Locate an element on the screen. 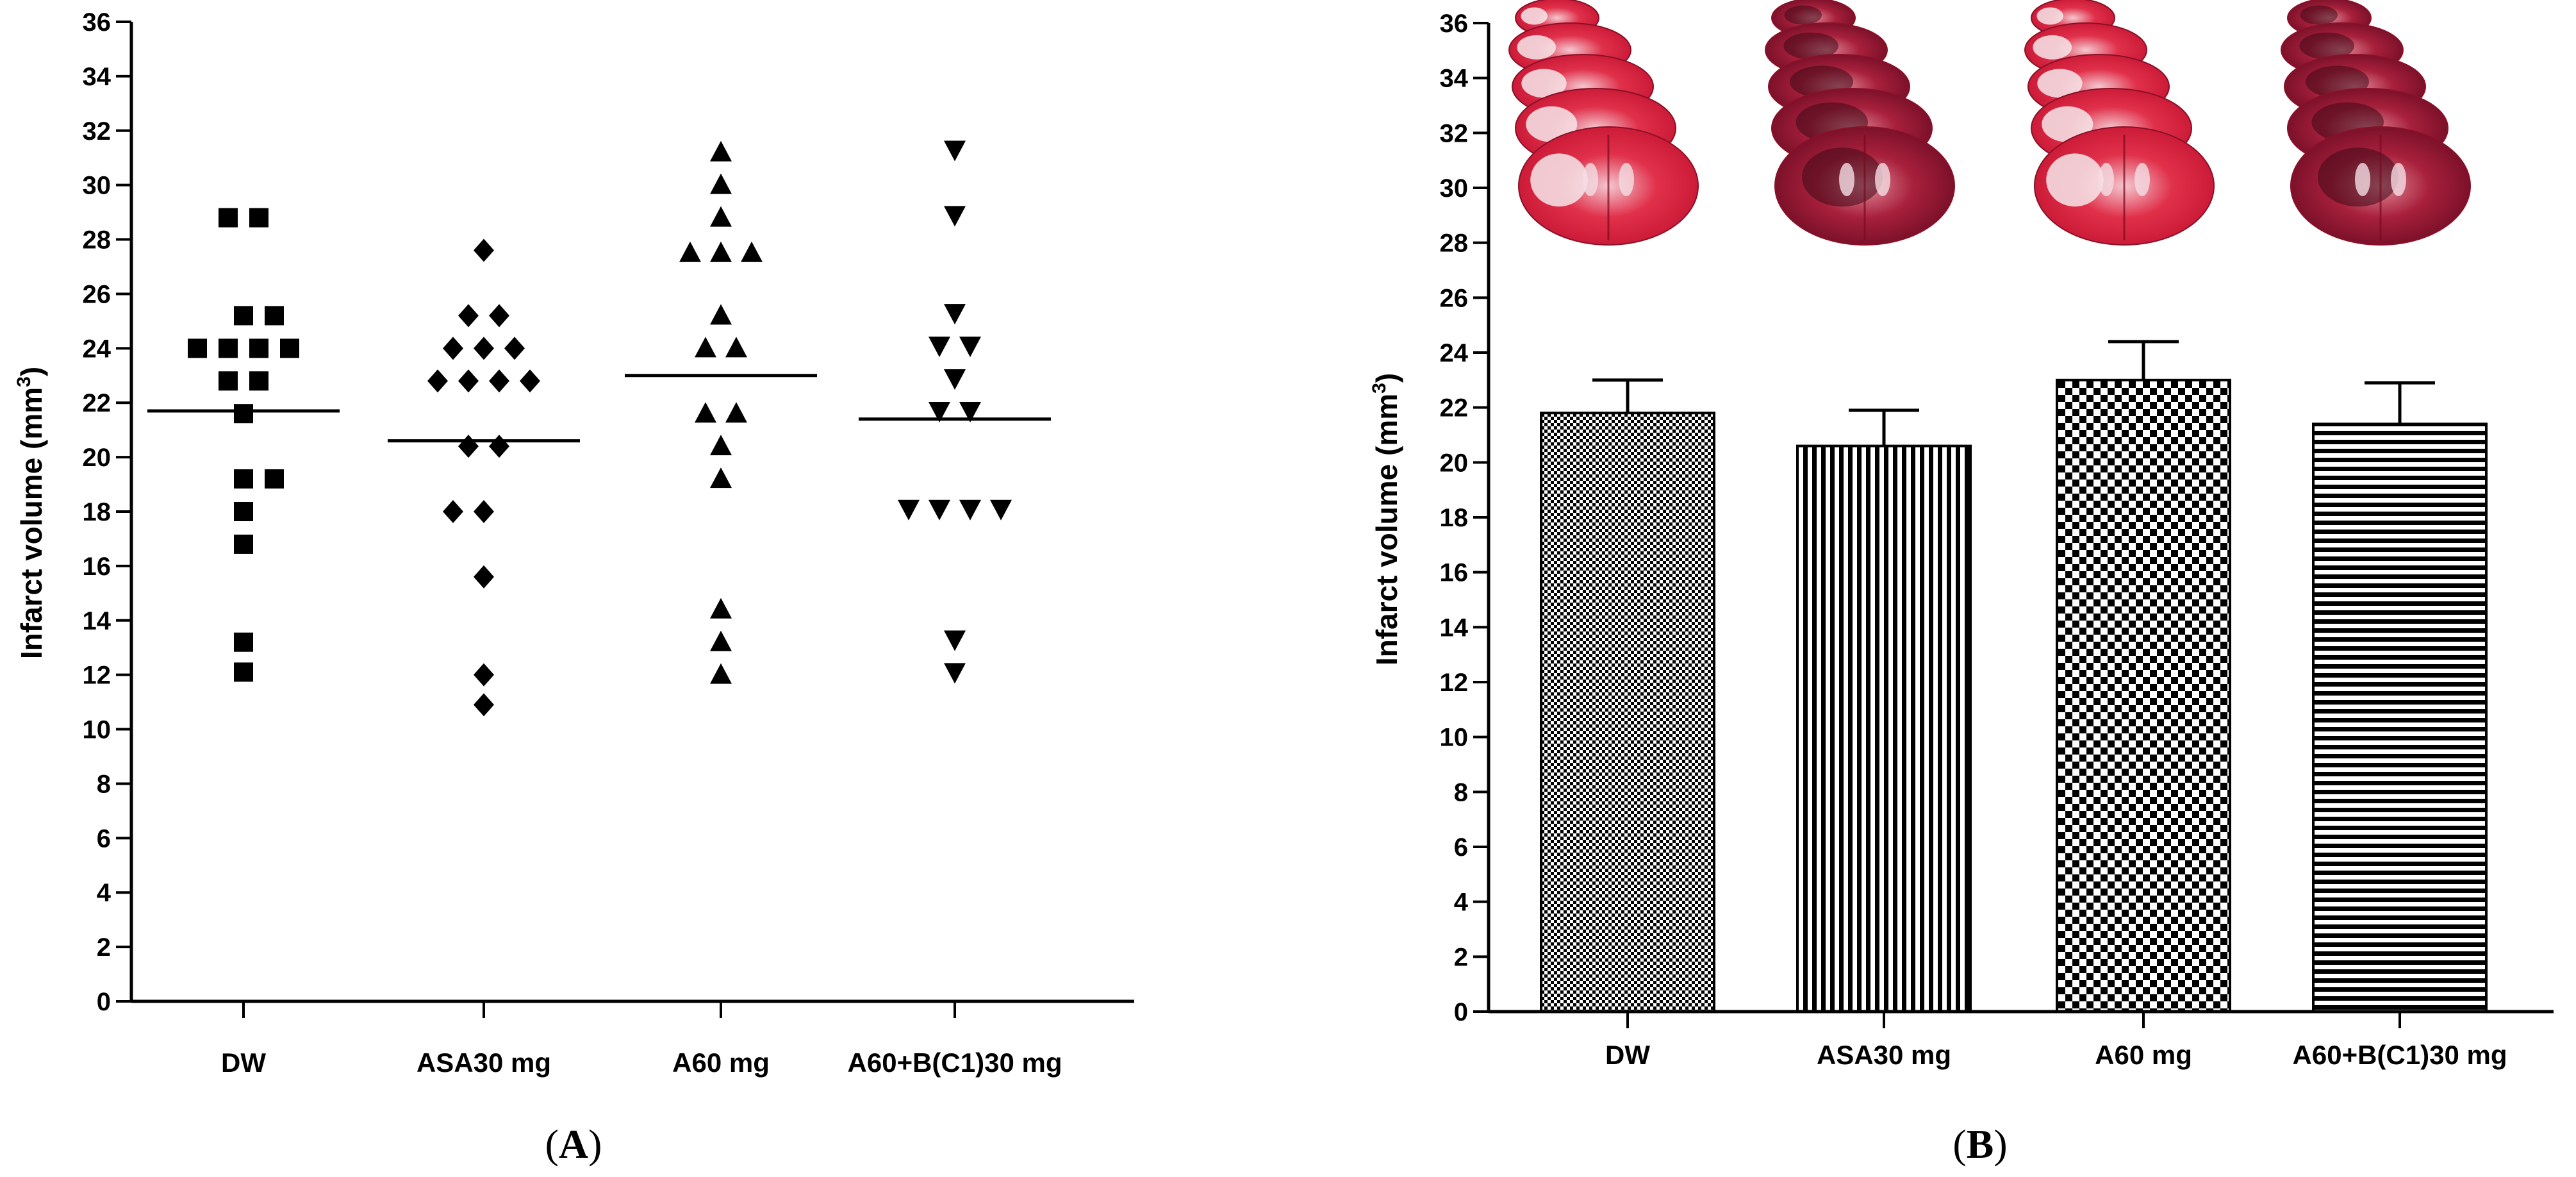  panel-b-bar-asa30-mg is located at coordinates (1884, 728).